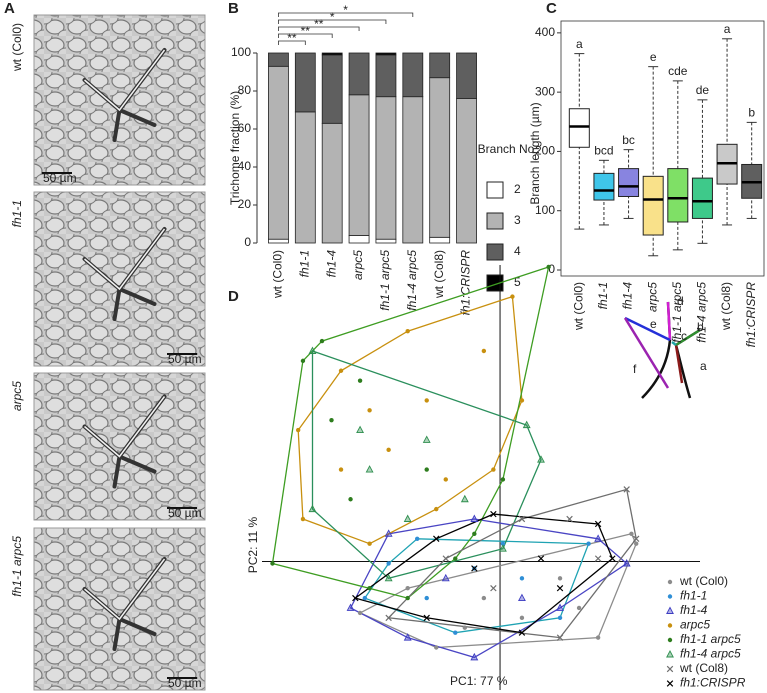 Image resolution: width=767 pixels, height=693 pixels. I want to click on legend-label: 3, so click(517, 220).